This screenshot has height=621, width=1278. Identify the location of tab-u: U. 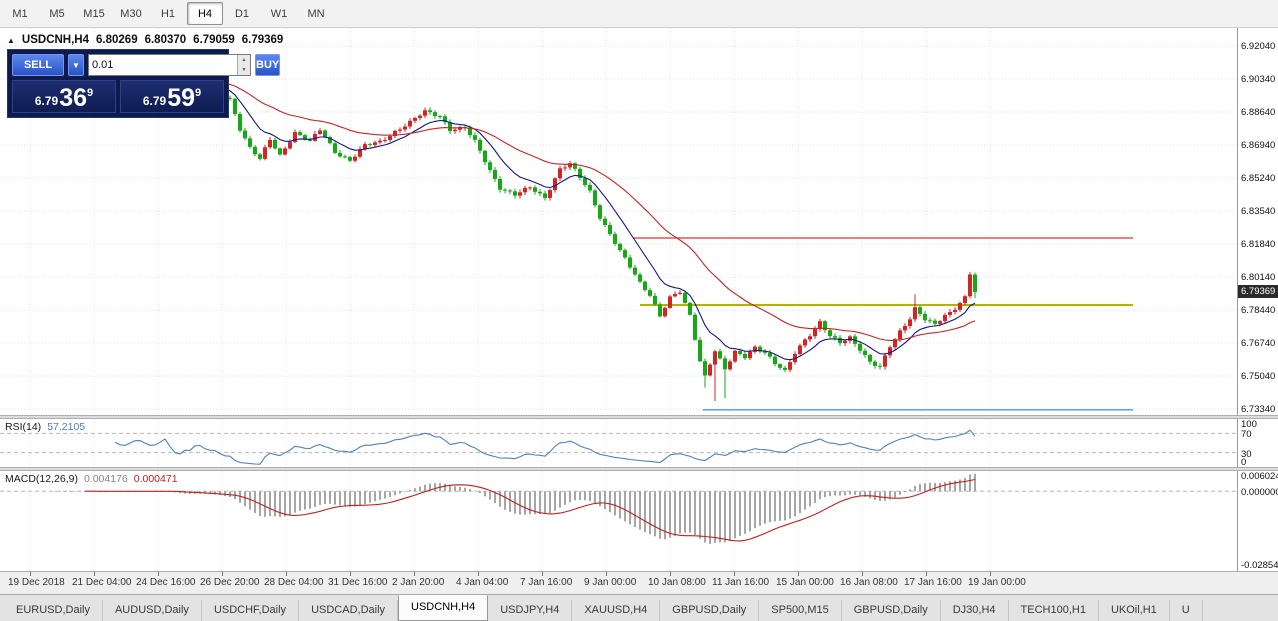
(1186, 610).